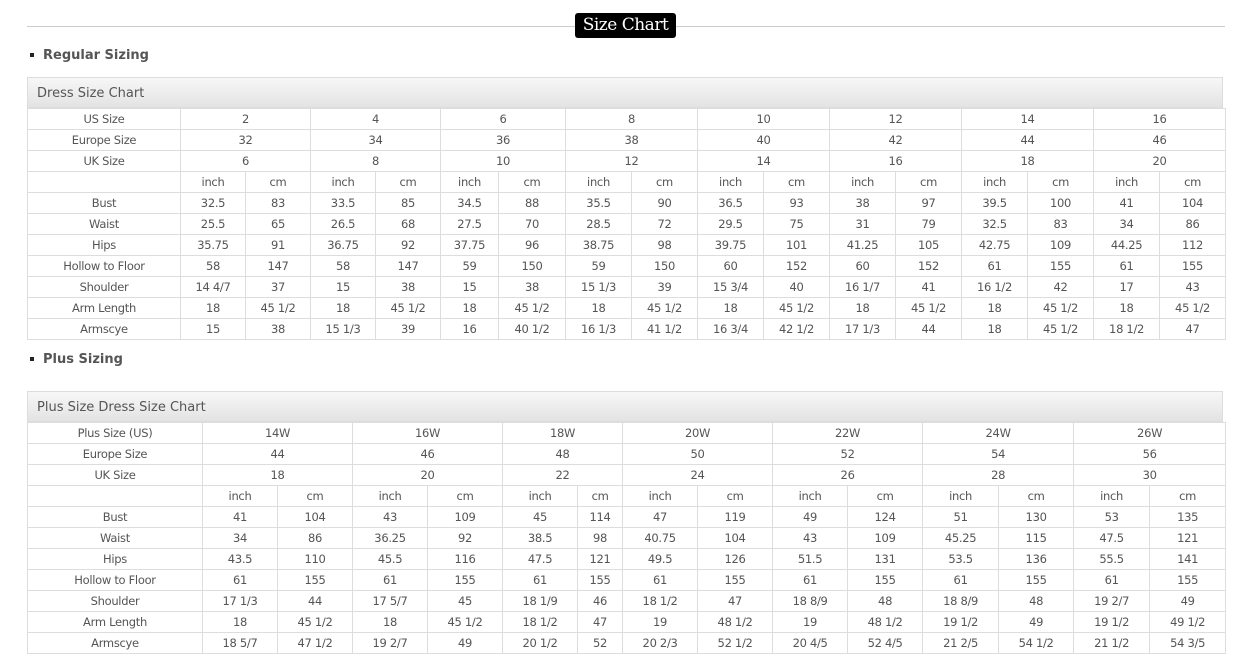  I want to click on measurement-cell: 54 1/2, so click(1036, 643).